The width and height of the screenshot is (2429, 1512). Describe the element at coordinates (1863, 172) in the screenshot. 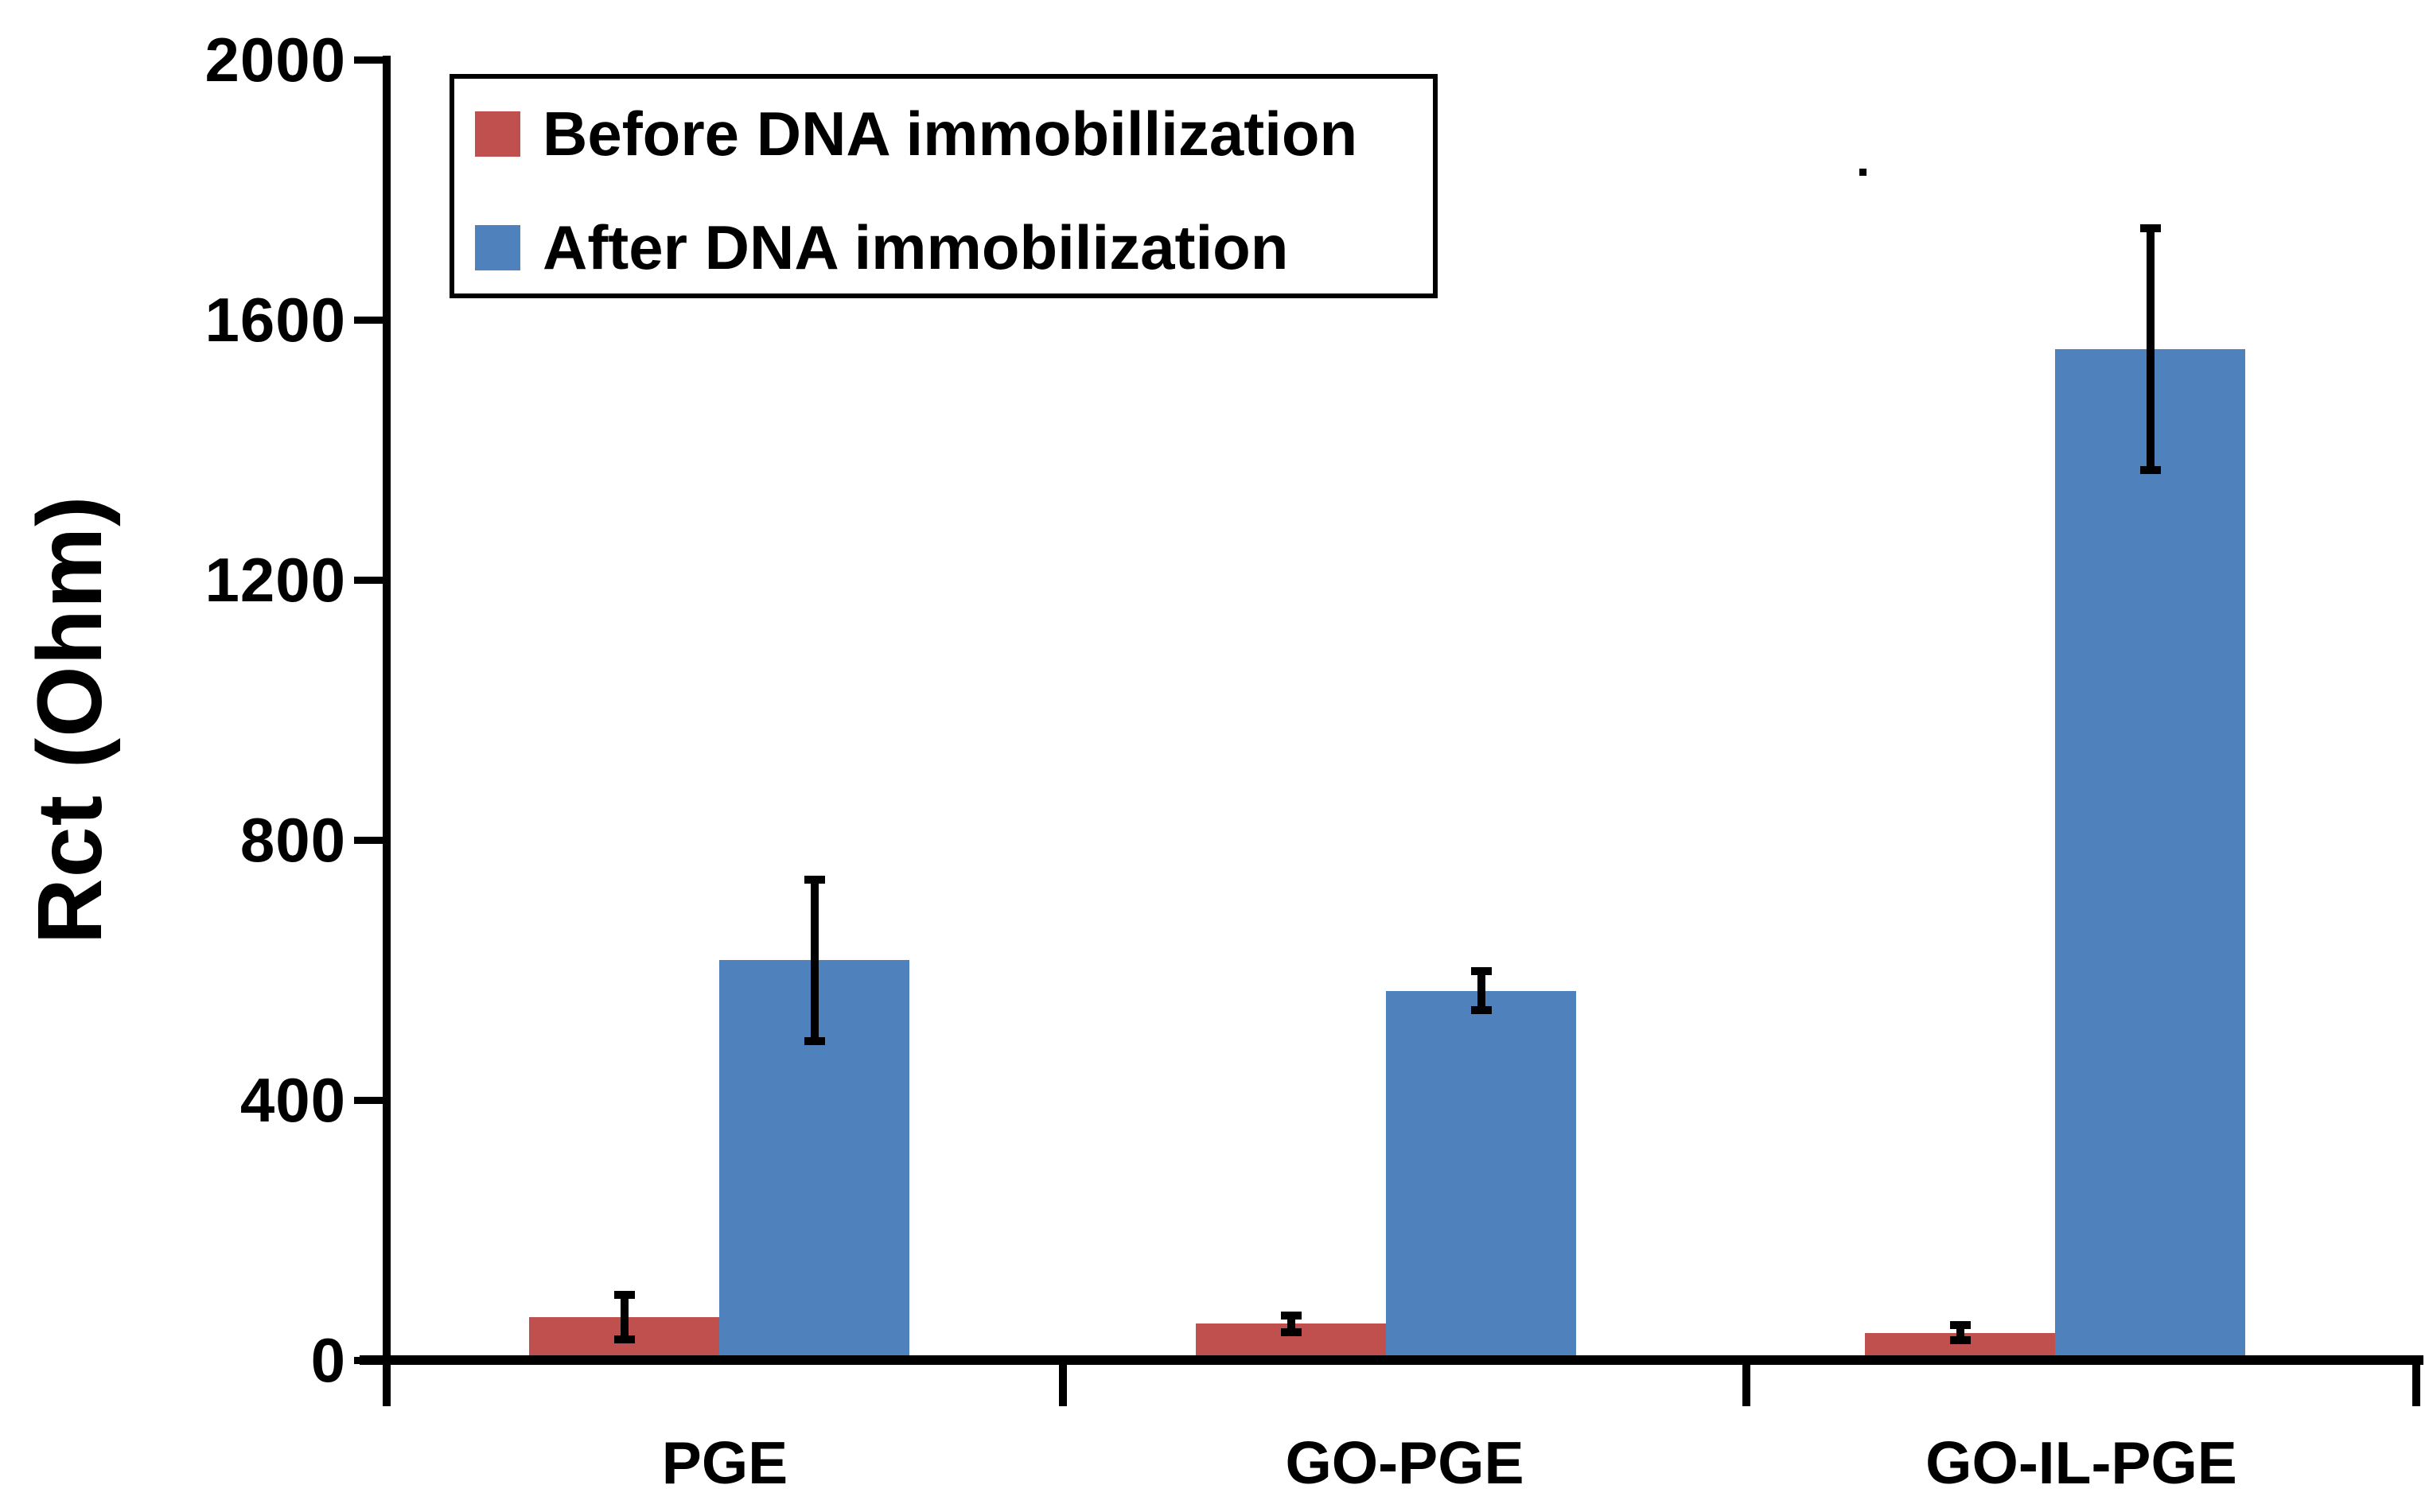

I see `stray-dot-artifact` at that location.